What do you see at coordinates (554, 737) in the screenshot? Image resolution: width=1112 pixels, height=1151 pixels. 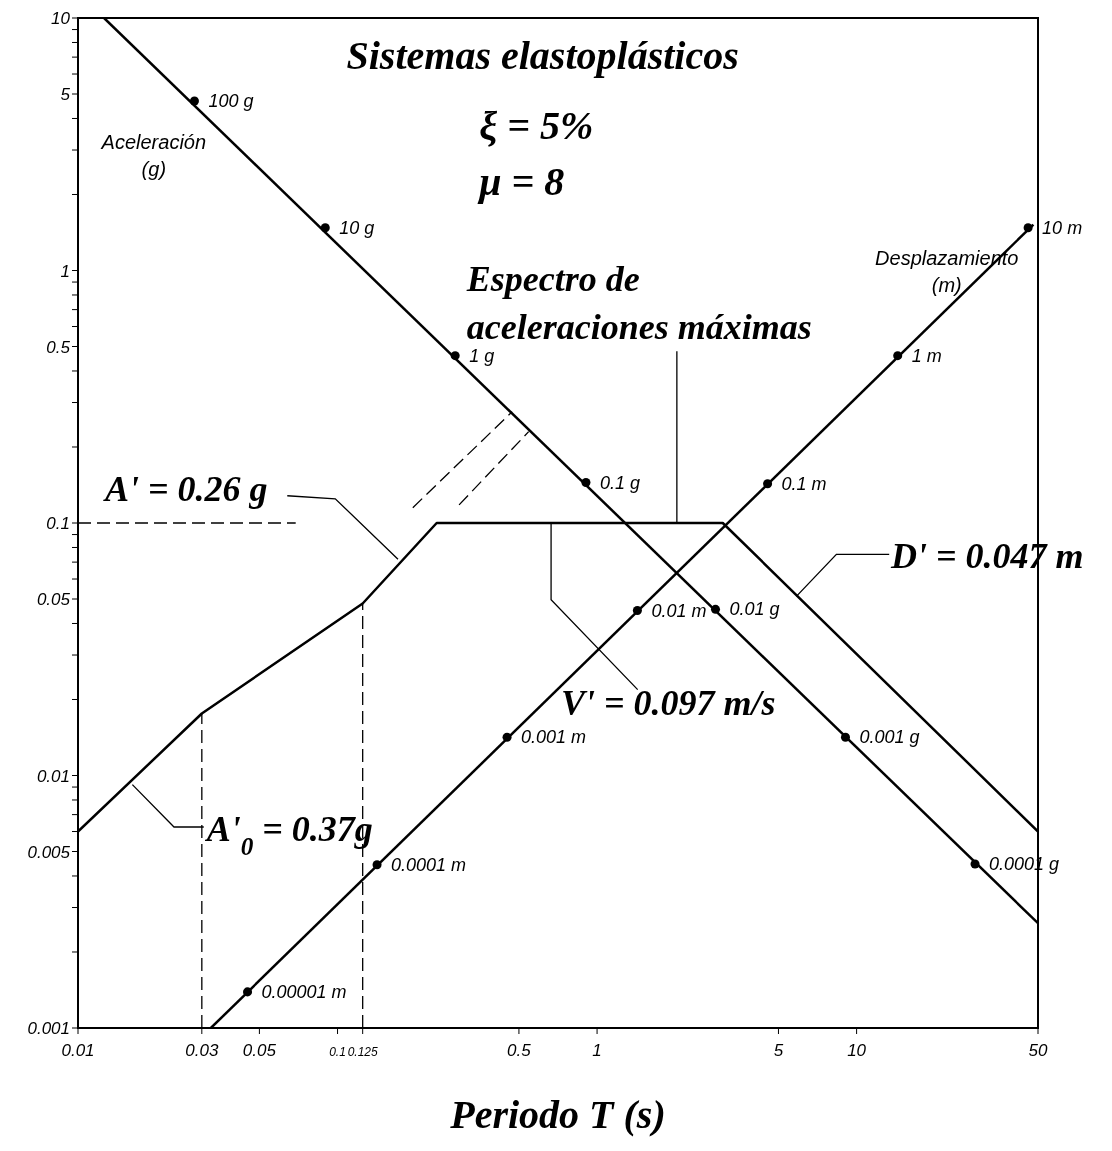 I see `annotation: 0.001 m` at bounding box center [554, 737].